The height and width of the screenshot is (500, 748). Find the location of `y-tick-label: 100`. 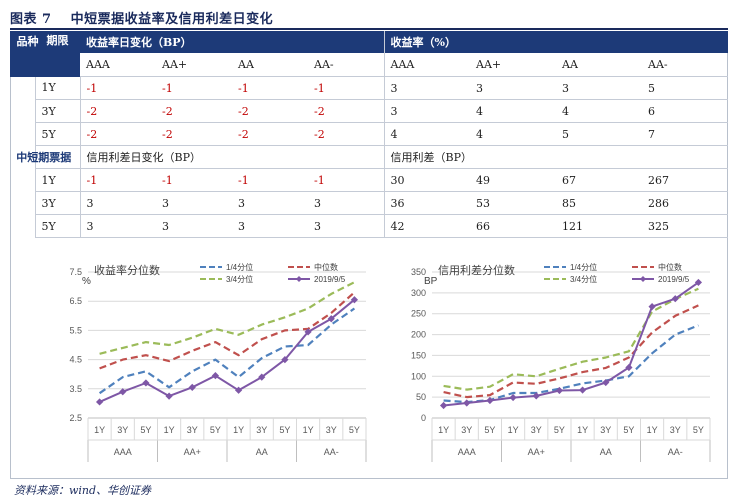

y-tick-label: 100 is located at coordinates (418, 376).